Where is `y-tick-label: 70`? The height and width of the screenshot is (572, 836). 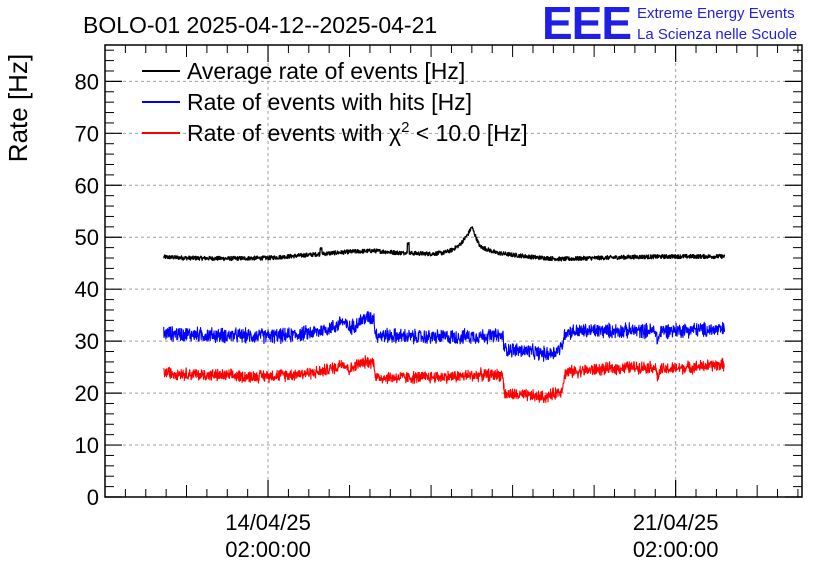
y-tick-label: 70 is located at coordinates (87, 133).